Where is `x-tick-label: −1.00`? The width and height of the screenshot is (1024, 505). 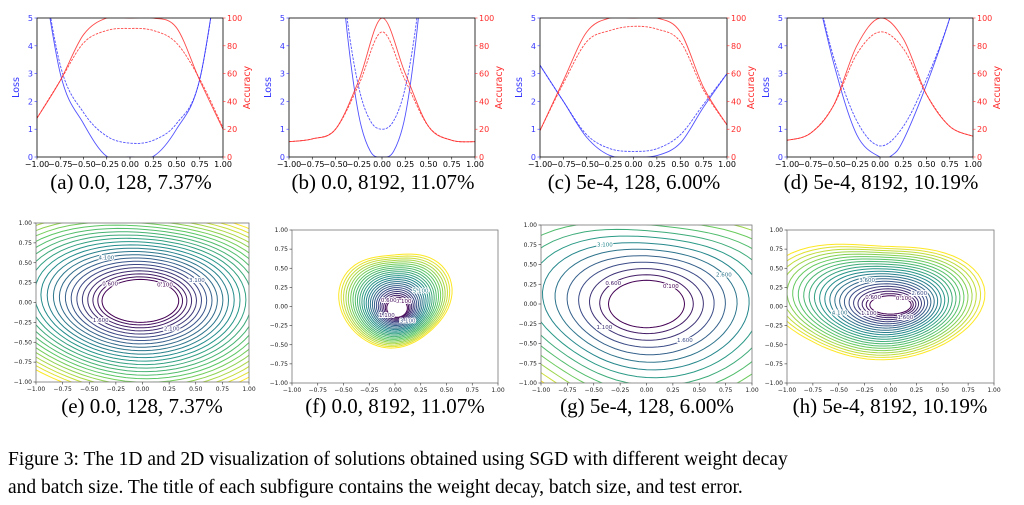 x-tick-label: −1.00 is located at coordinates (37, 164).